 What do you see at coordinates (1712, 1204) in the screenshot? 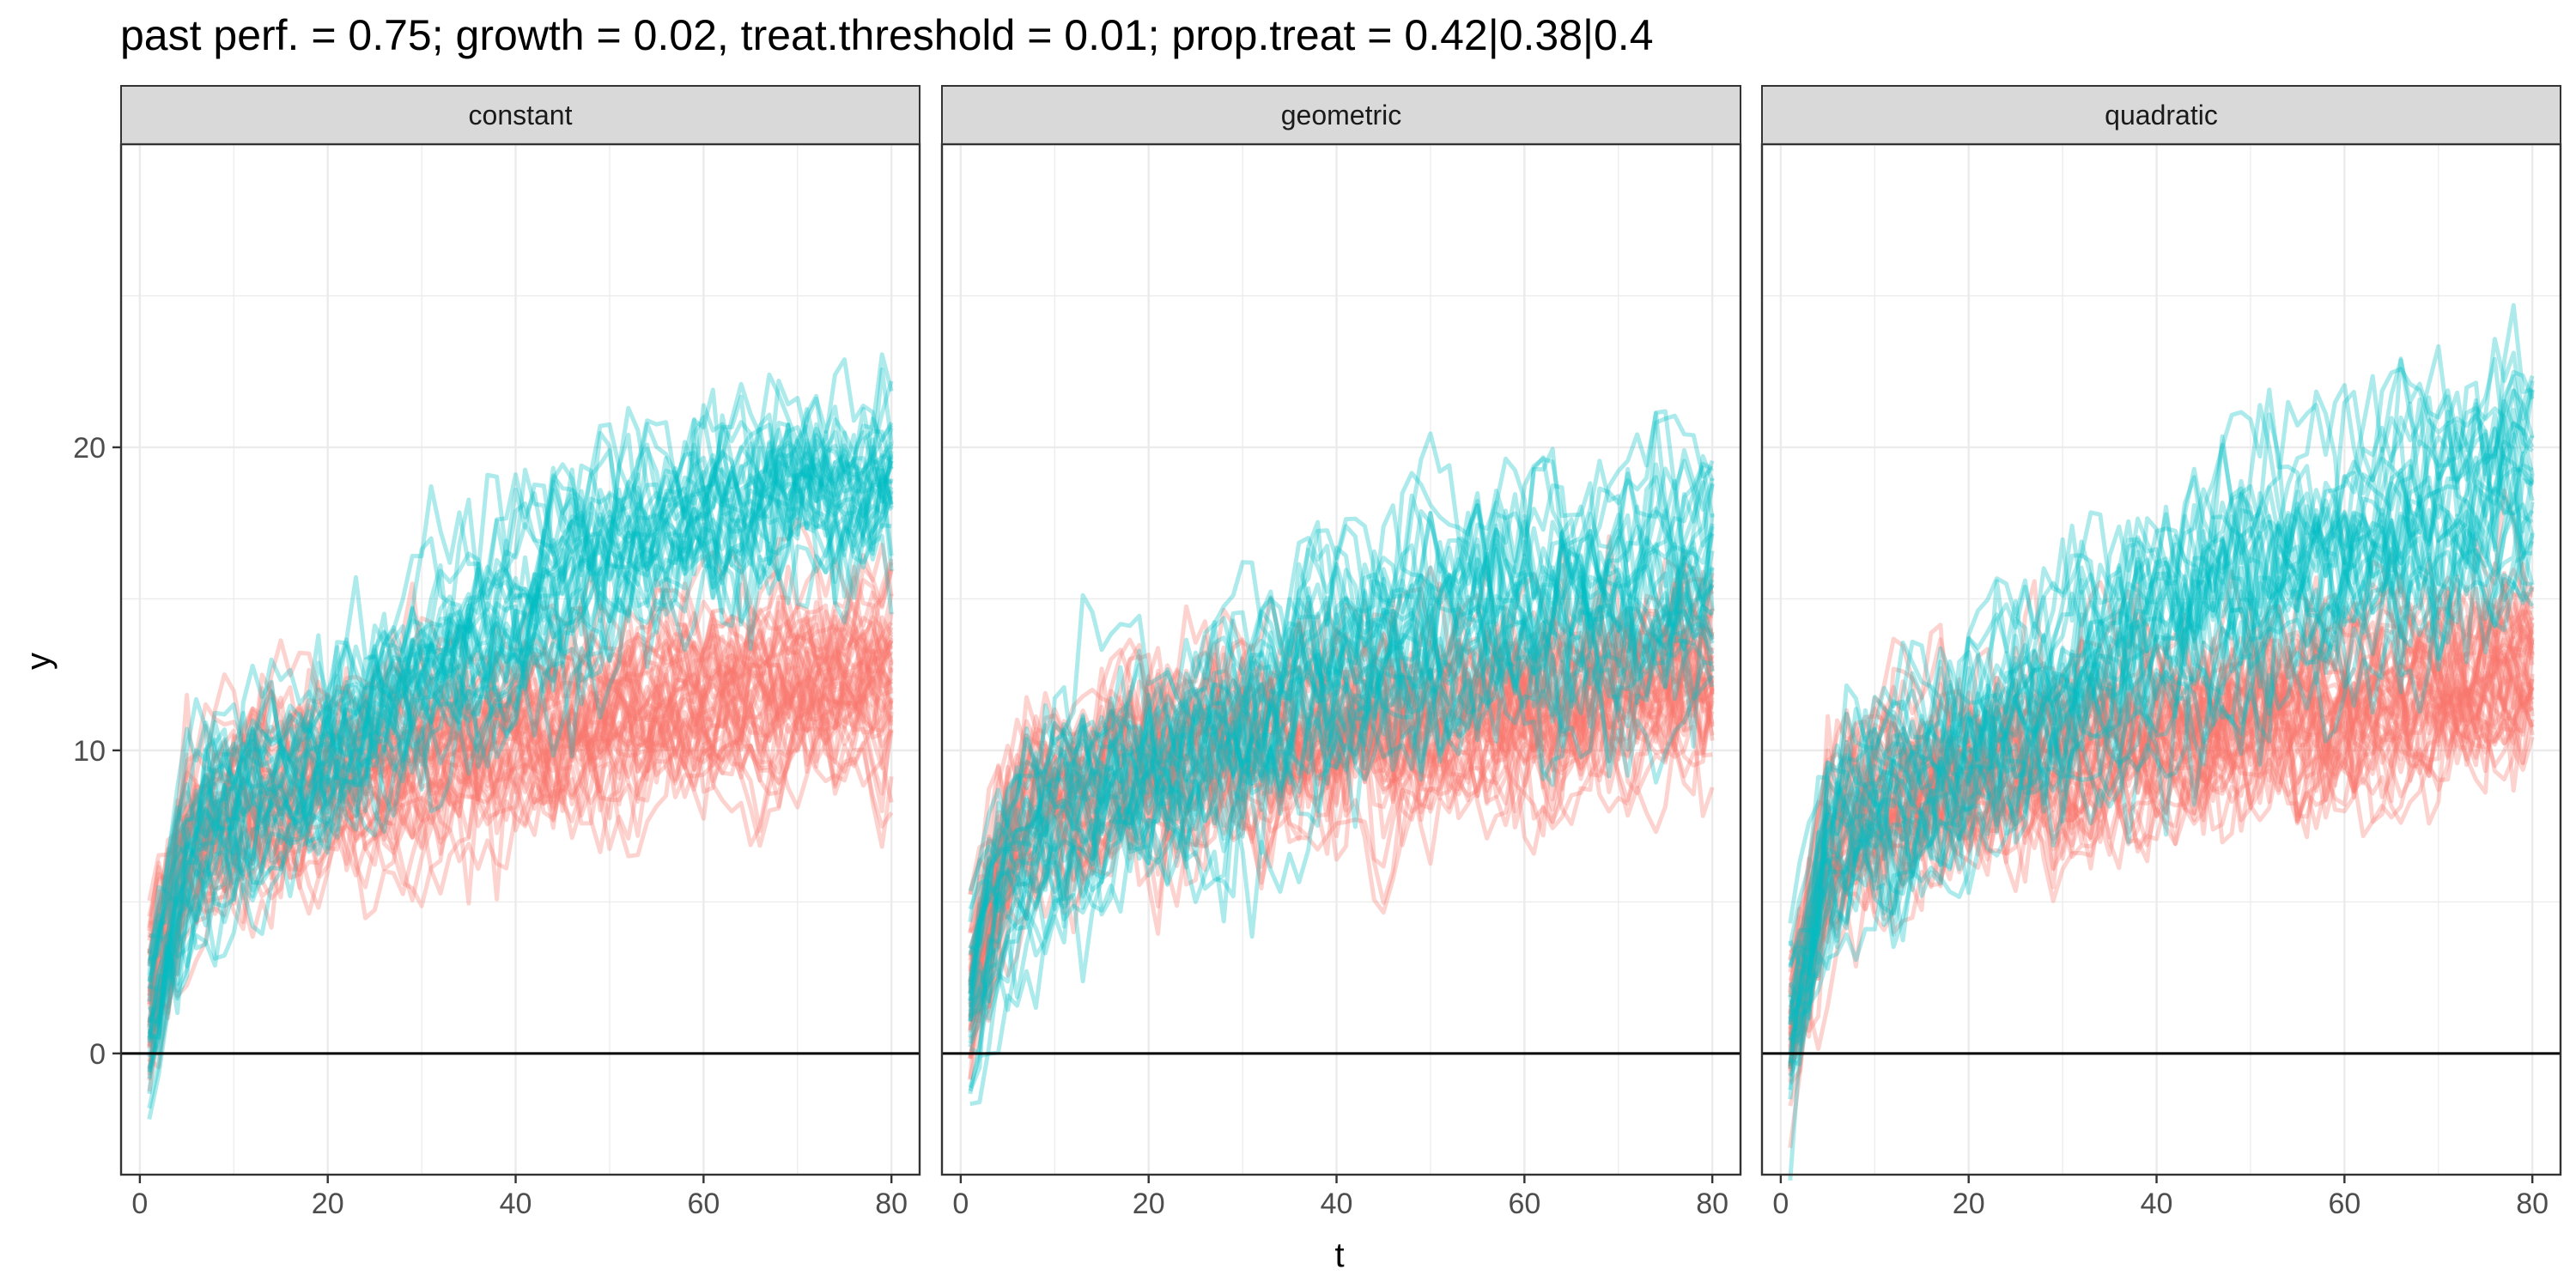
I see `x-tick-label: 80` at bounding box center [1712, 1204].